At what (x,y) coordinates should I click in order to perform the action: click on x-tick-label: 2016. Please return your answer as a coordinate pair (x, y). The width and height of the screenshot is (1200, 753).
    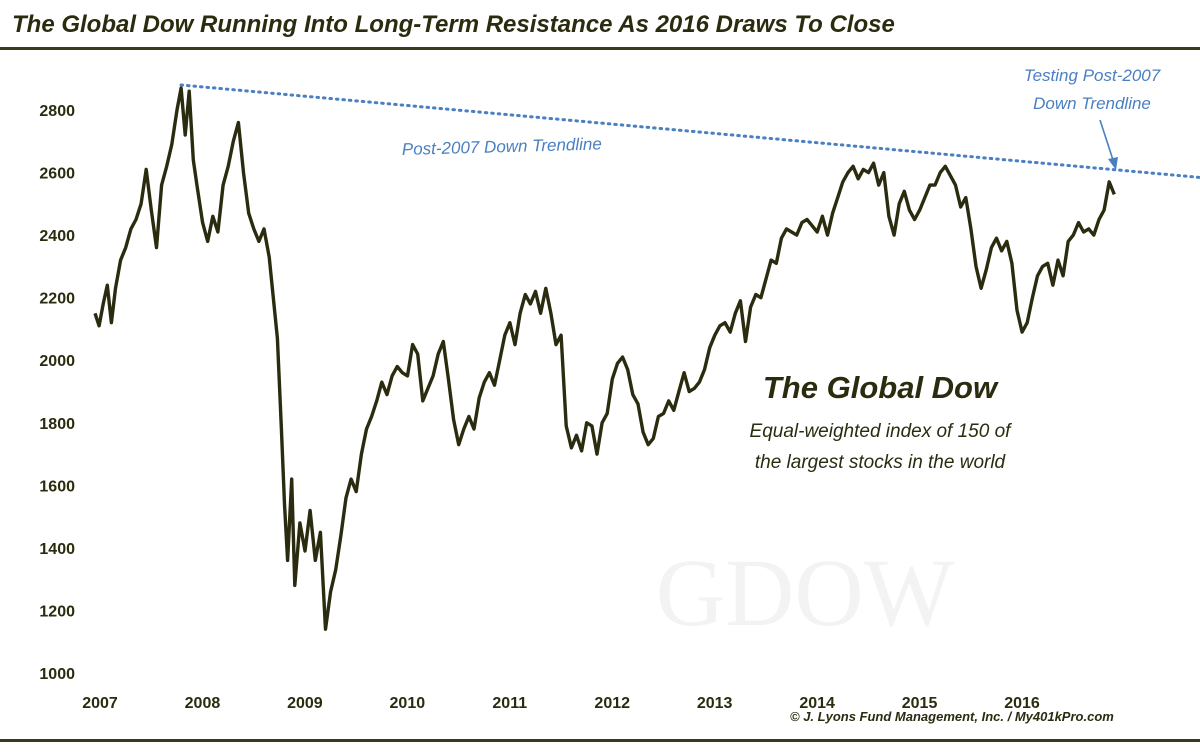
    Looking at the image, I should click on (1022, 703).